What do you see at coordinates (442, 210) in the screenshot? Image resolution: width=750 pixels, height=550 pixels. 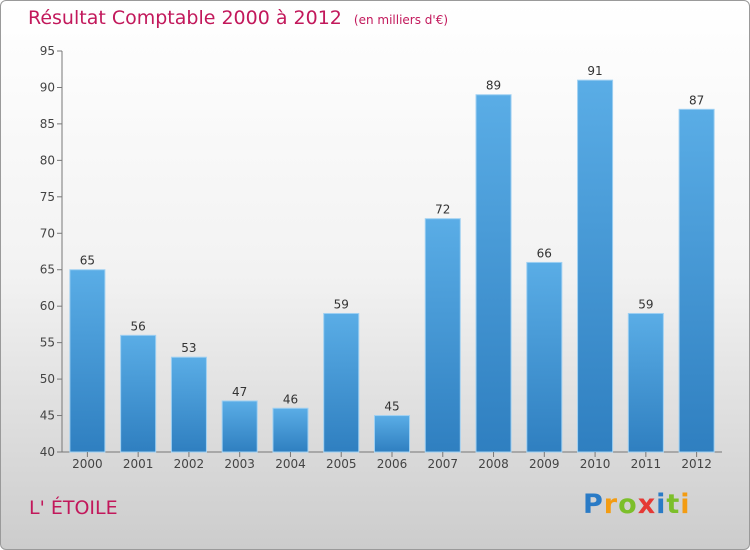 I see `data-label: 72` at bounding box center [442, 210].